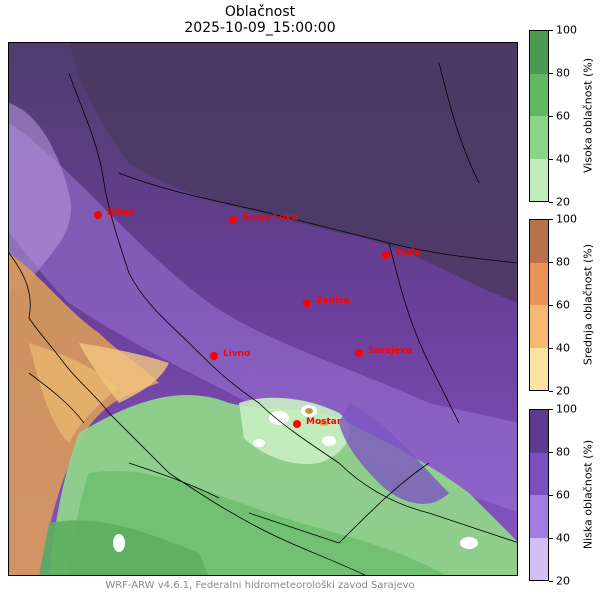 The height and width of the screenshot is (600, 600). I want to click on city-marker-banja-luka, so click(233, 220).